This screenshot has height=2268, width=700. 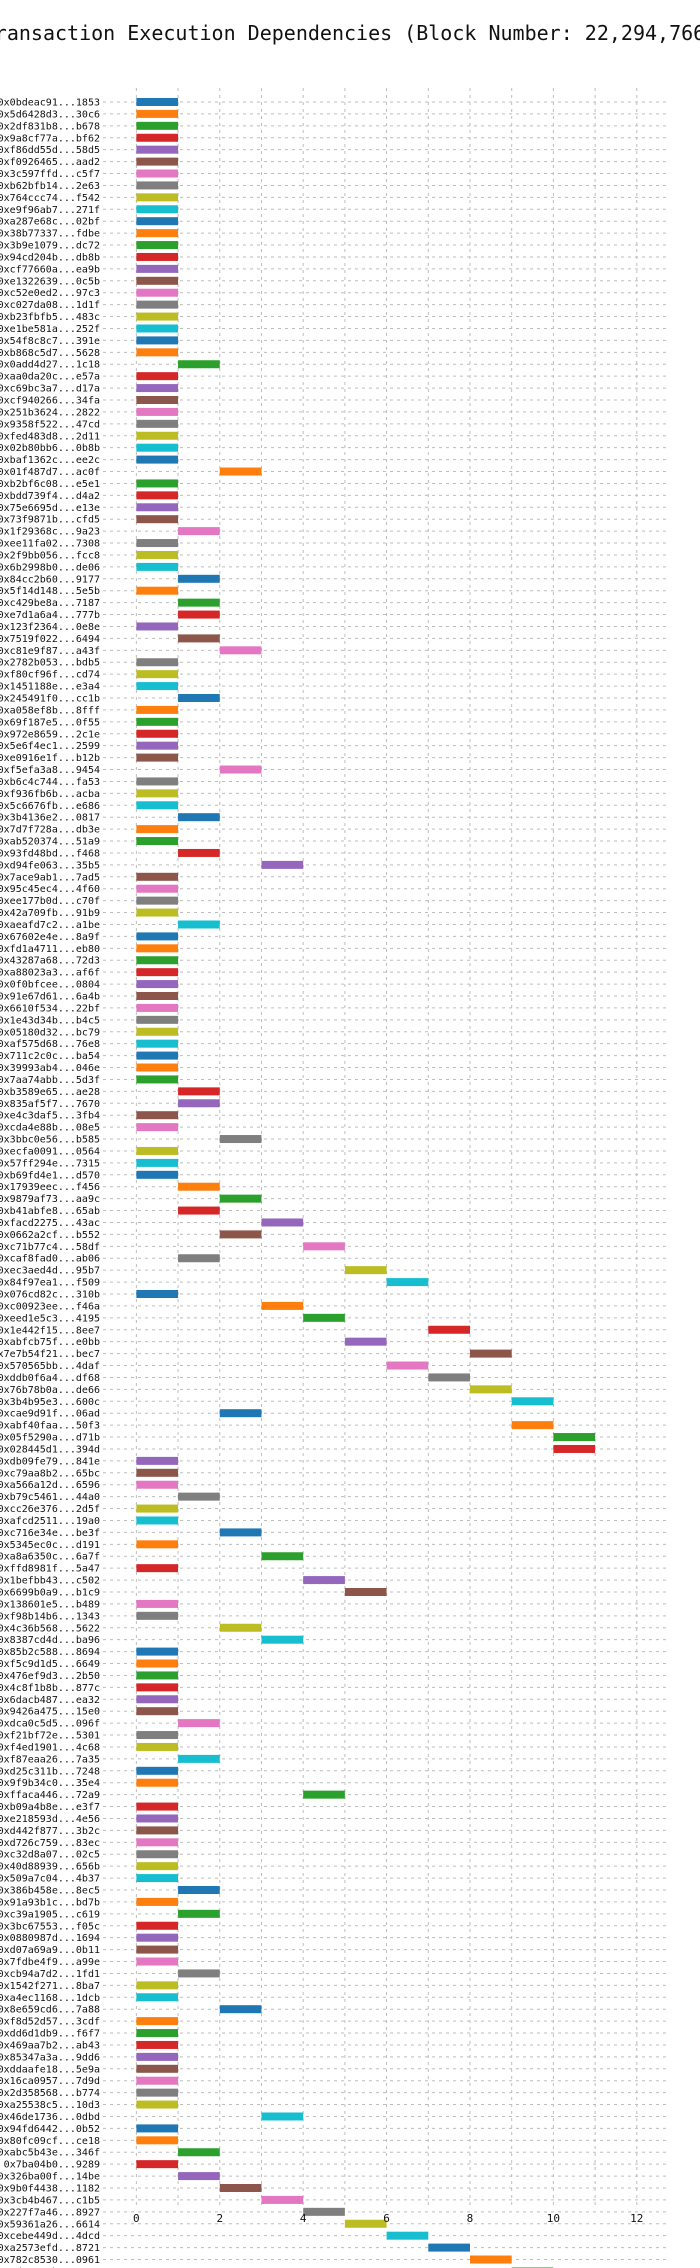 I want to click on y-tick-label: 0xe218593d...4e56, so click(x=50, y=1819).